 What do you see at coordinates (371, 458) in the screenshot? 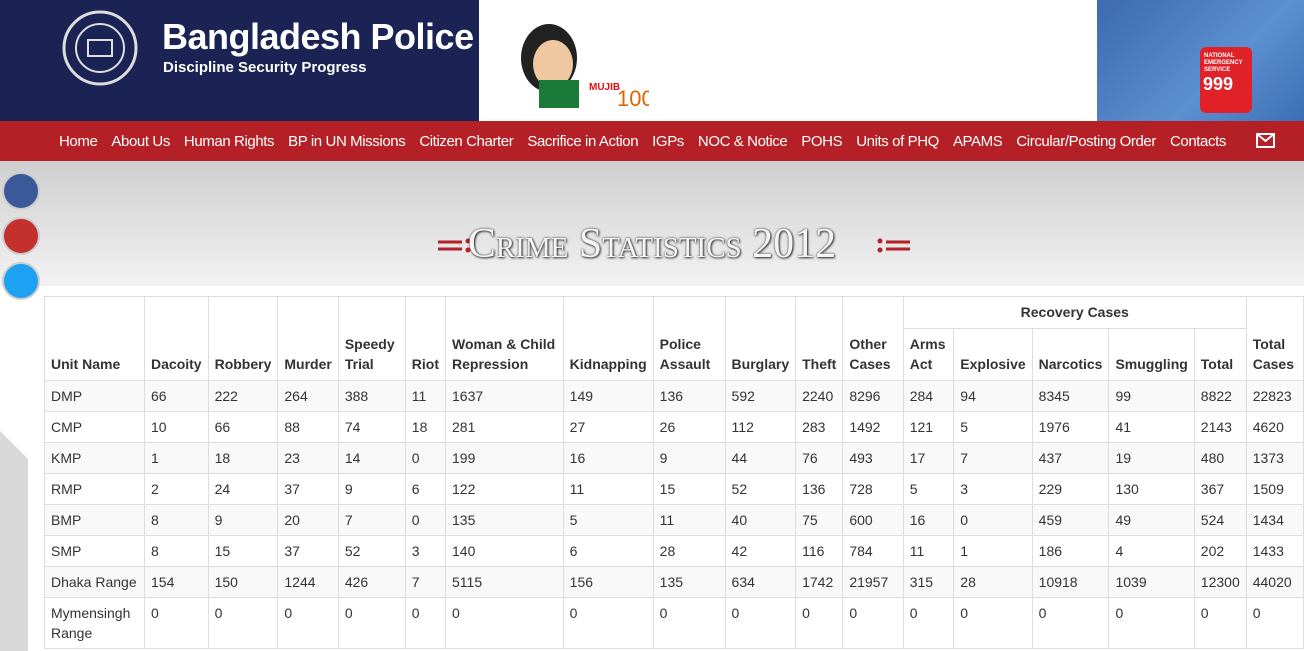
I see `cell: 14` at bounding box center [371, 458].